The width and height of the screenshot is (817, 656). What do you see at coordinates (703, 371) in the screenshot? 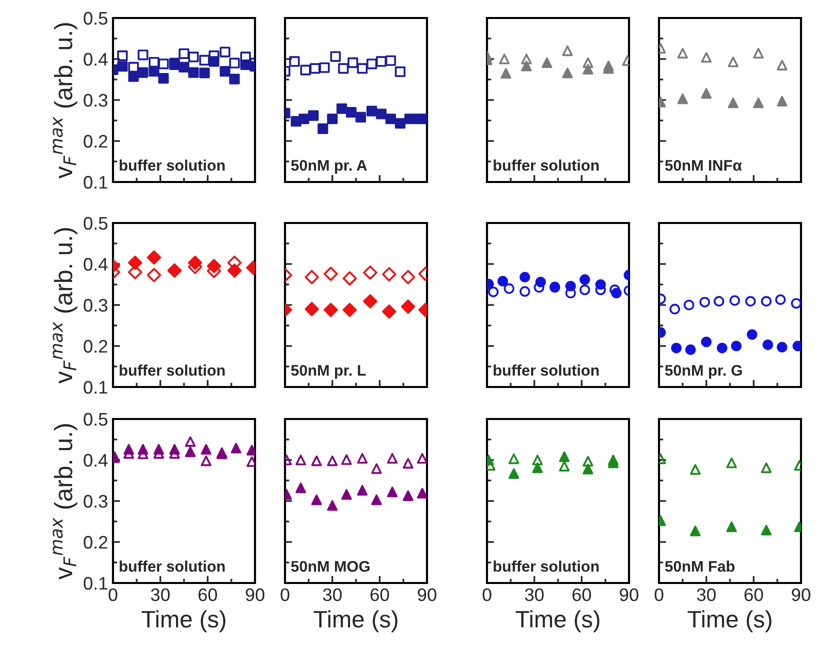
I see `annotation: 50nM pr. G` at bounding box center [703, 371].